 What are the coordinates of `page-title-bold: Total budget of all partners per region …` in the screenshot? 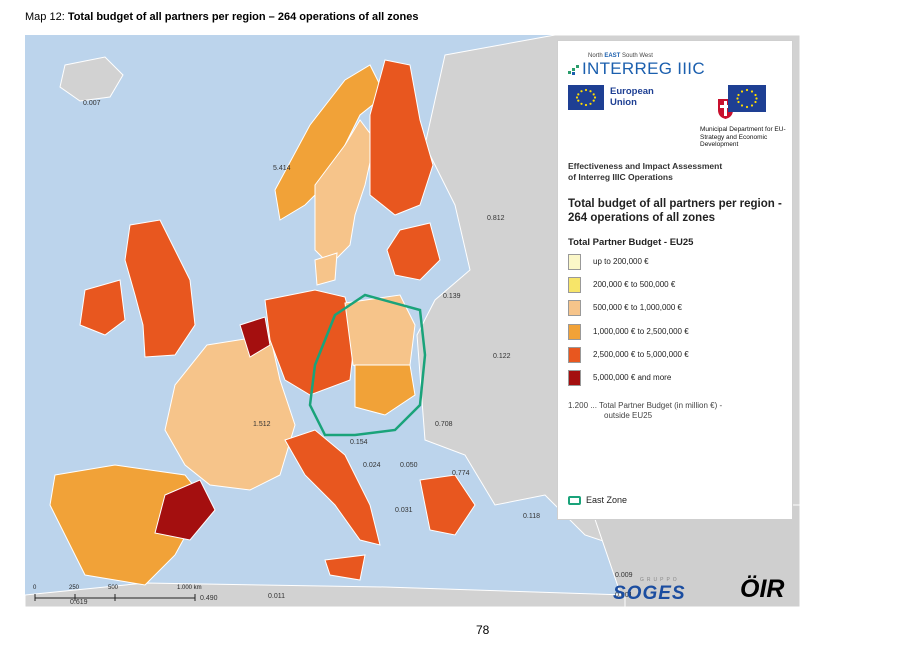 It's located at (243, 17).